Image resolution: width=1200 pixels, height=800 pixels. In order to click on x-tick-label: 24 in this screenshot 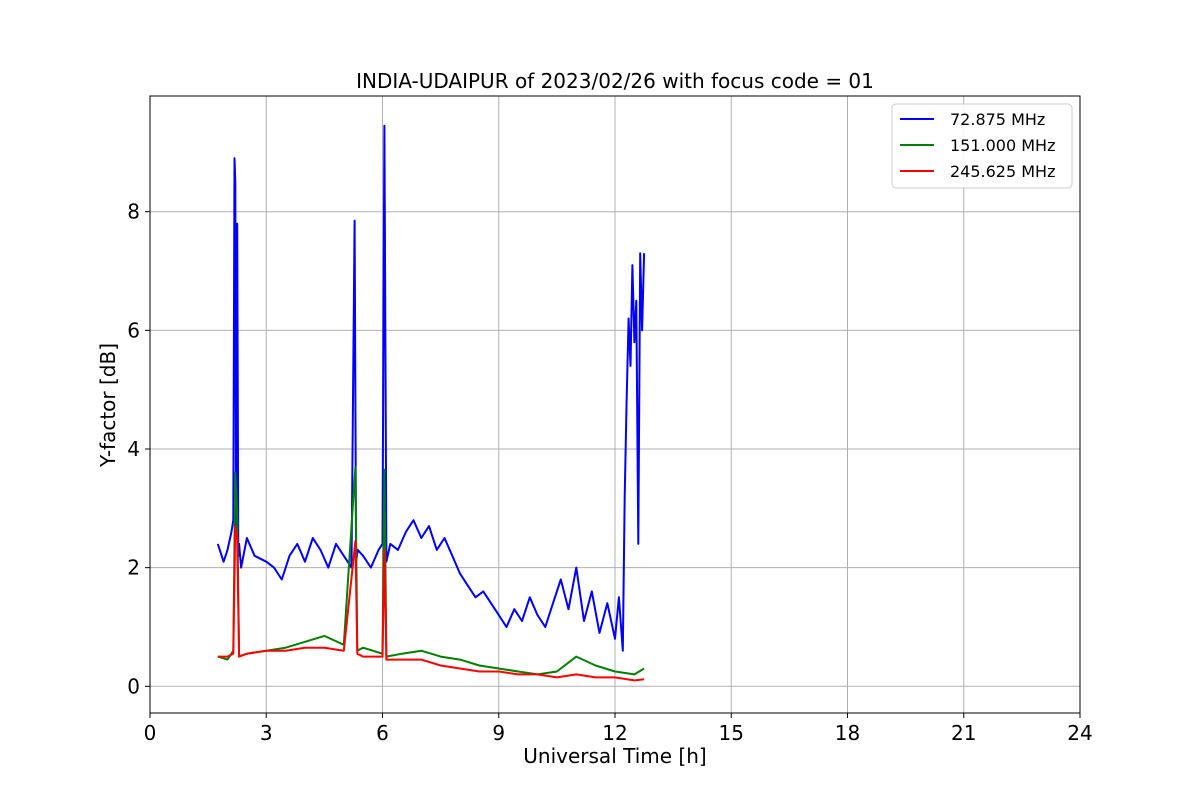, I will do `click(1079, 733)`.